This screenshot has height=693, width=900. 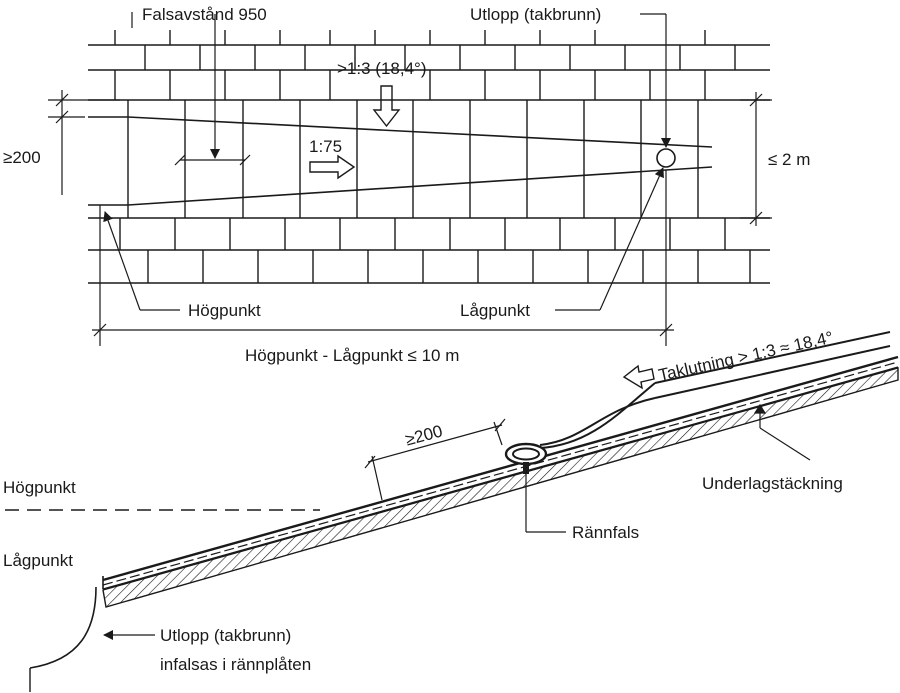 What do you see at coordinates (224, 310) in the screenshot?
I see `high-point-label: Högpunkt` at bounding box center [224, 310].